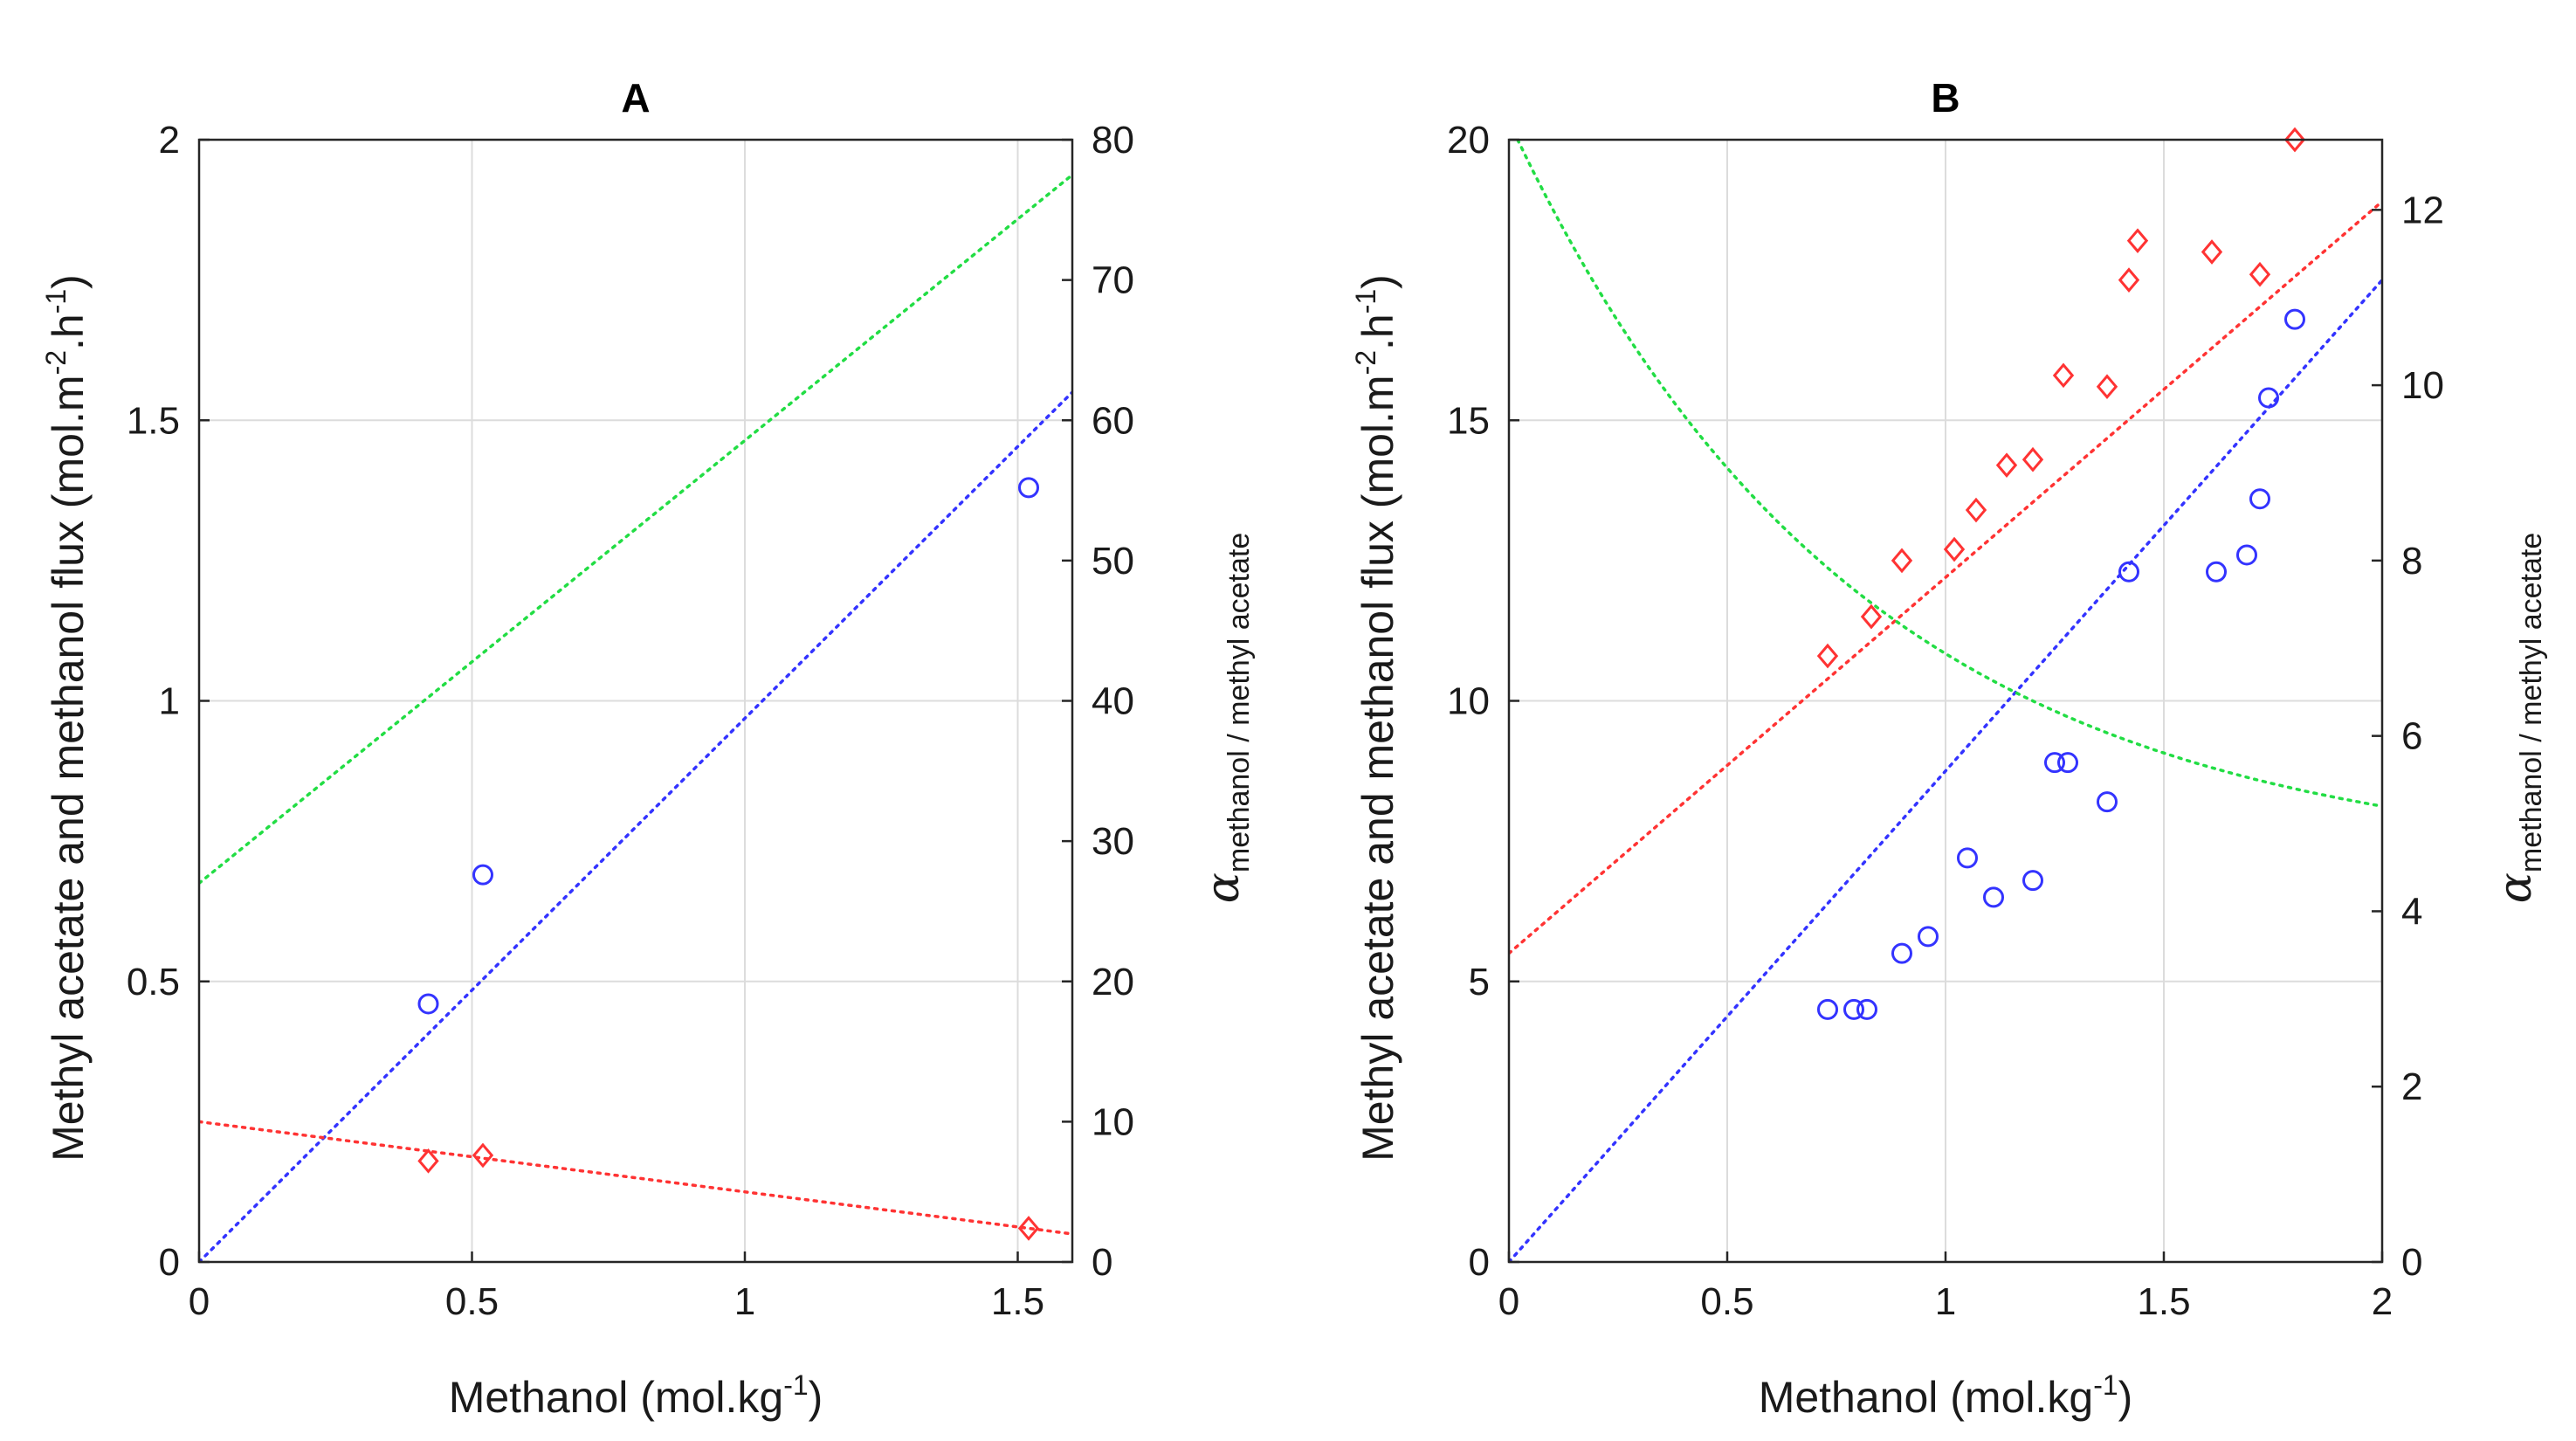 The height and width of the screenshot is (1441, 2576). Describe the element at coordinates (1113, 982) in the screenshot. I see `panel-a-y2-tick-label: 20` at that location.